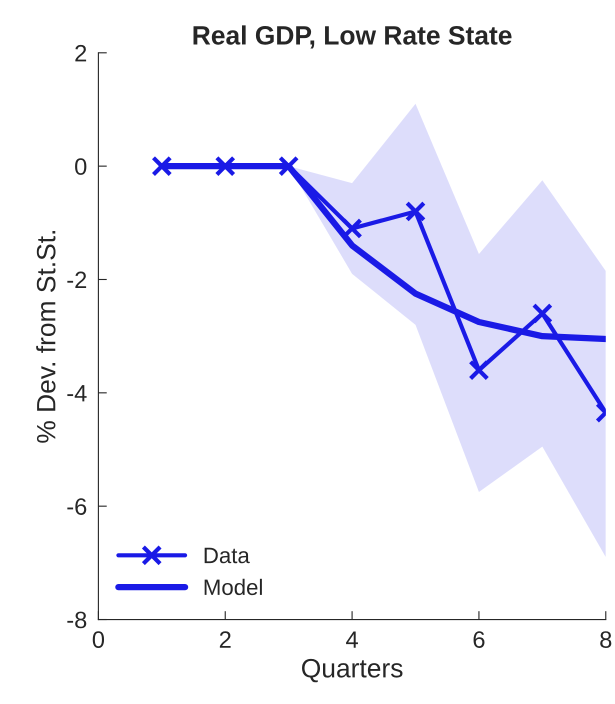  Describe the element at coordinates (77, 393) in the screenshot. I see `y-tick-label: -4` at that location.